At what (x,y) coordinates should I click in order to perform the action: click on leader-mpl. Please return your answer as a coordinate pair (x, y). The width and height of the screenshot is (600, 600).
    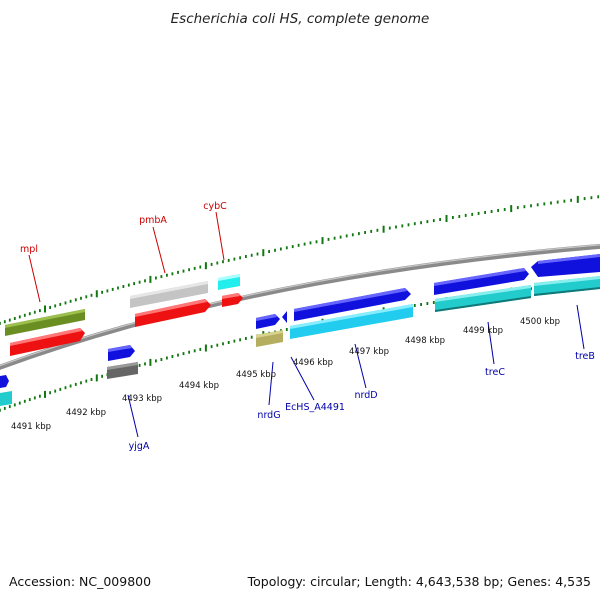
    Looking at the image, I should click on (34, 278).